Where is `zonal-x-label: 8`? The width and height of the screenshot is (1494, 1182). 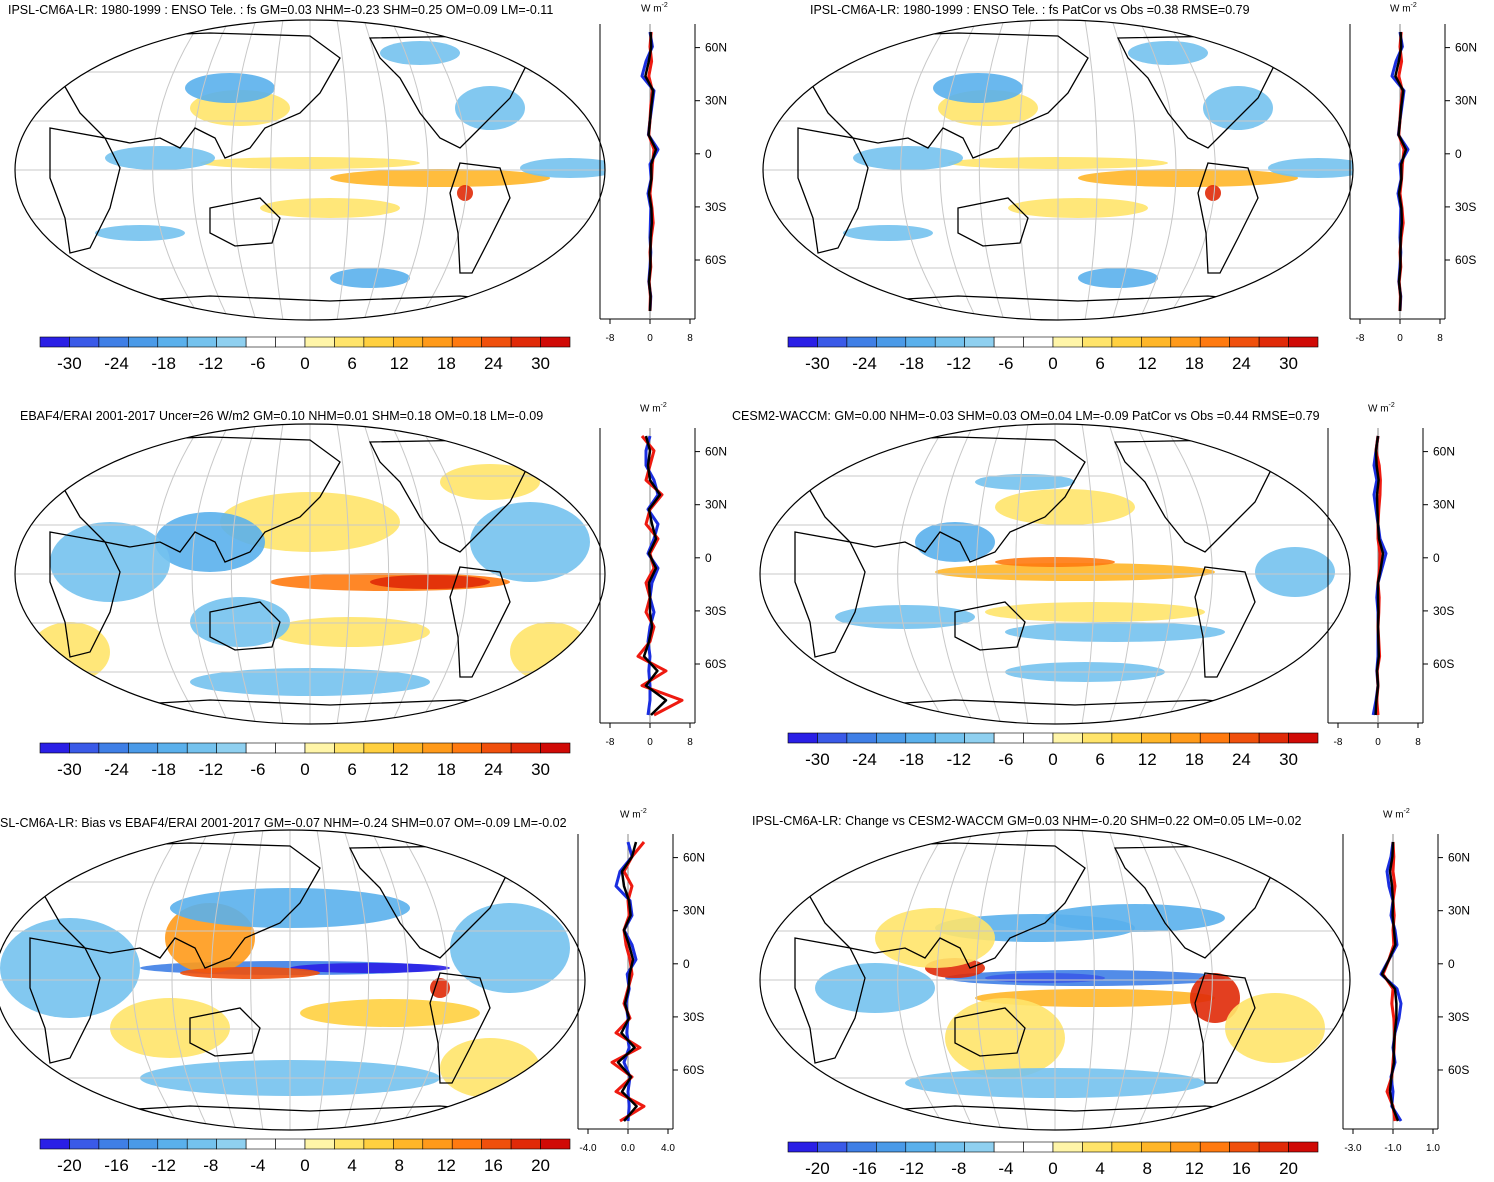
zonal-x-label: 8 is located at coordinates (690, 742).